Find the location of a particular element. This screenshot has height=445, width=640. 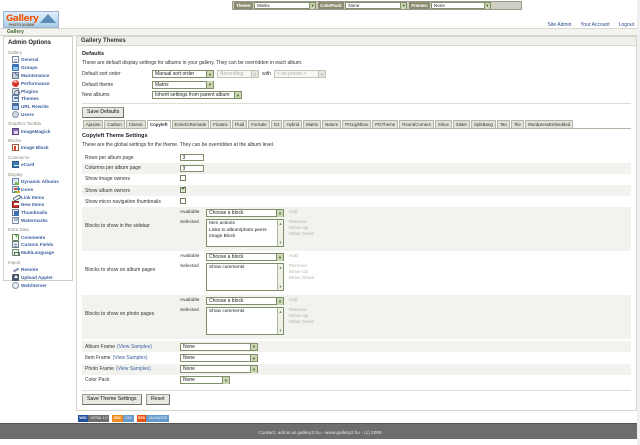

colorpack-dropdown: None ▼ is located at coordinates (376, 5).